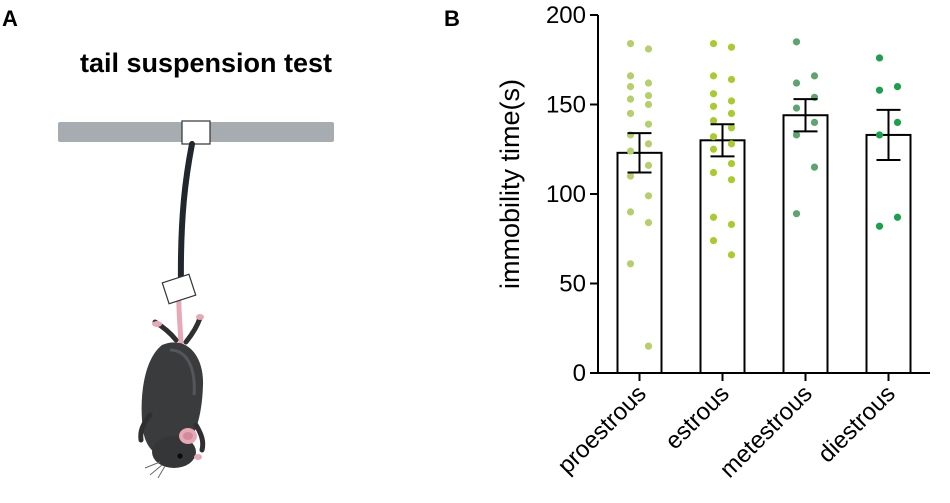  I want to click on x-tick-label-proestrous: proestrous, so click(601, 429).